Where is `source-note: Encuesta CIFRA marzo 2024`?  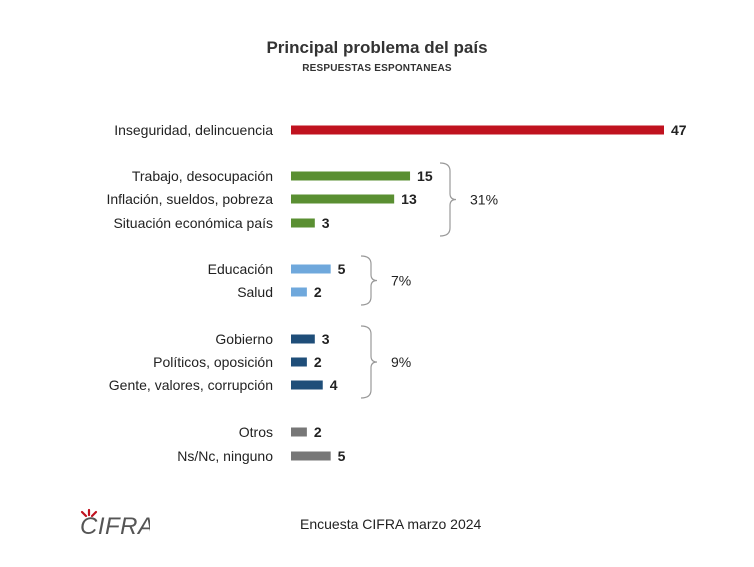
source-note: Encuesta CIFRA marzo 2024 is located at coordinates (391, 524).